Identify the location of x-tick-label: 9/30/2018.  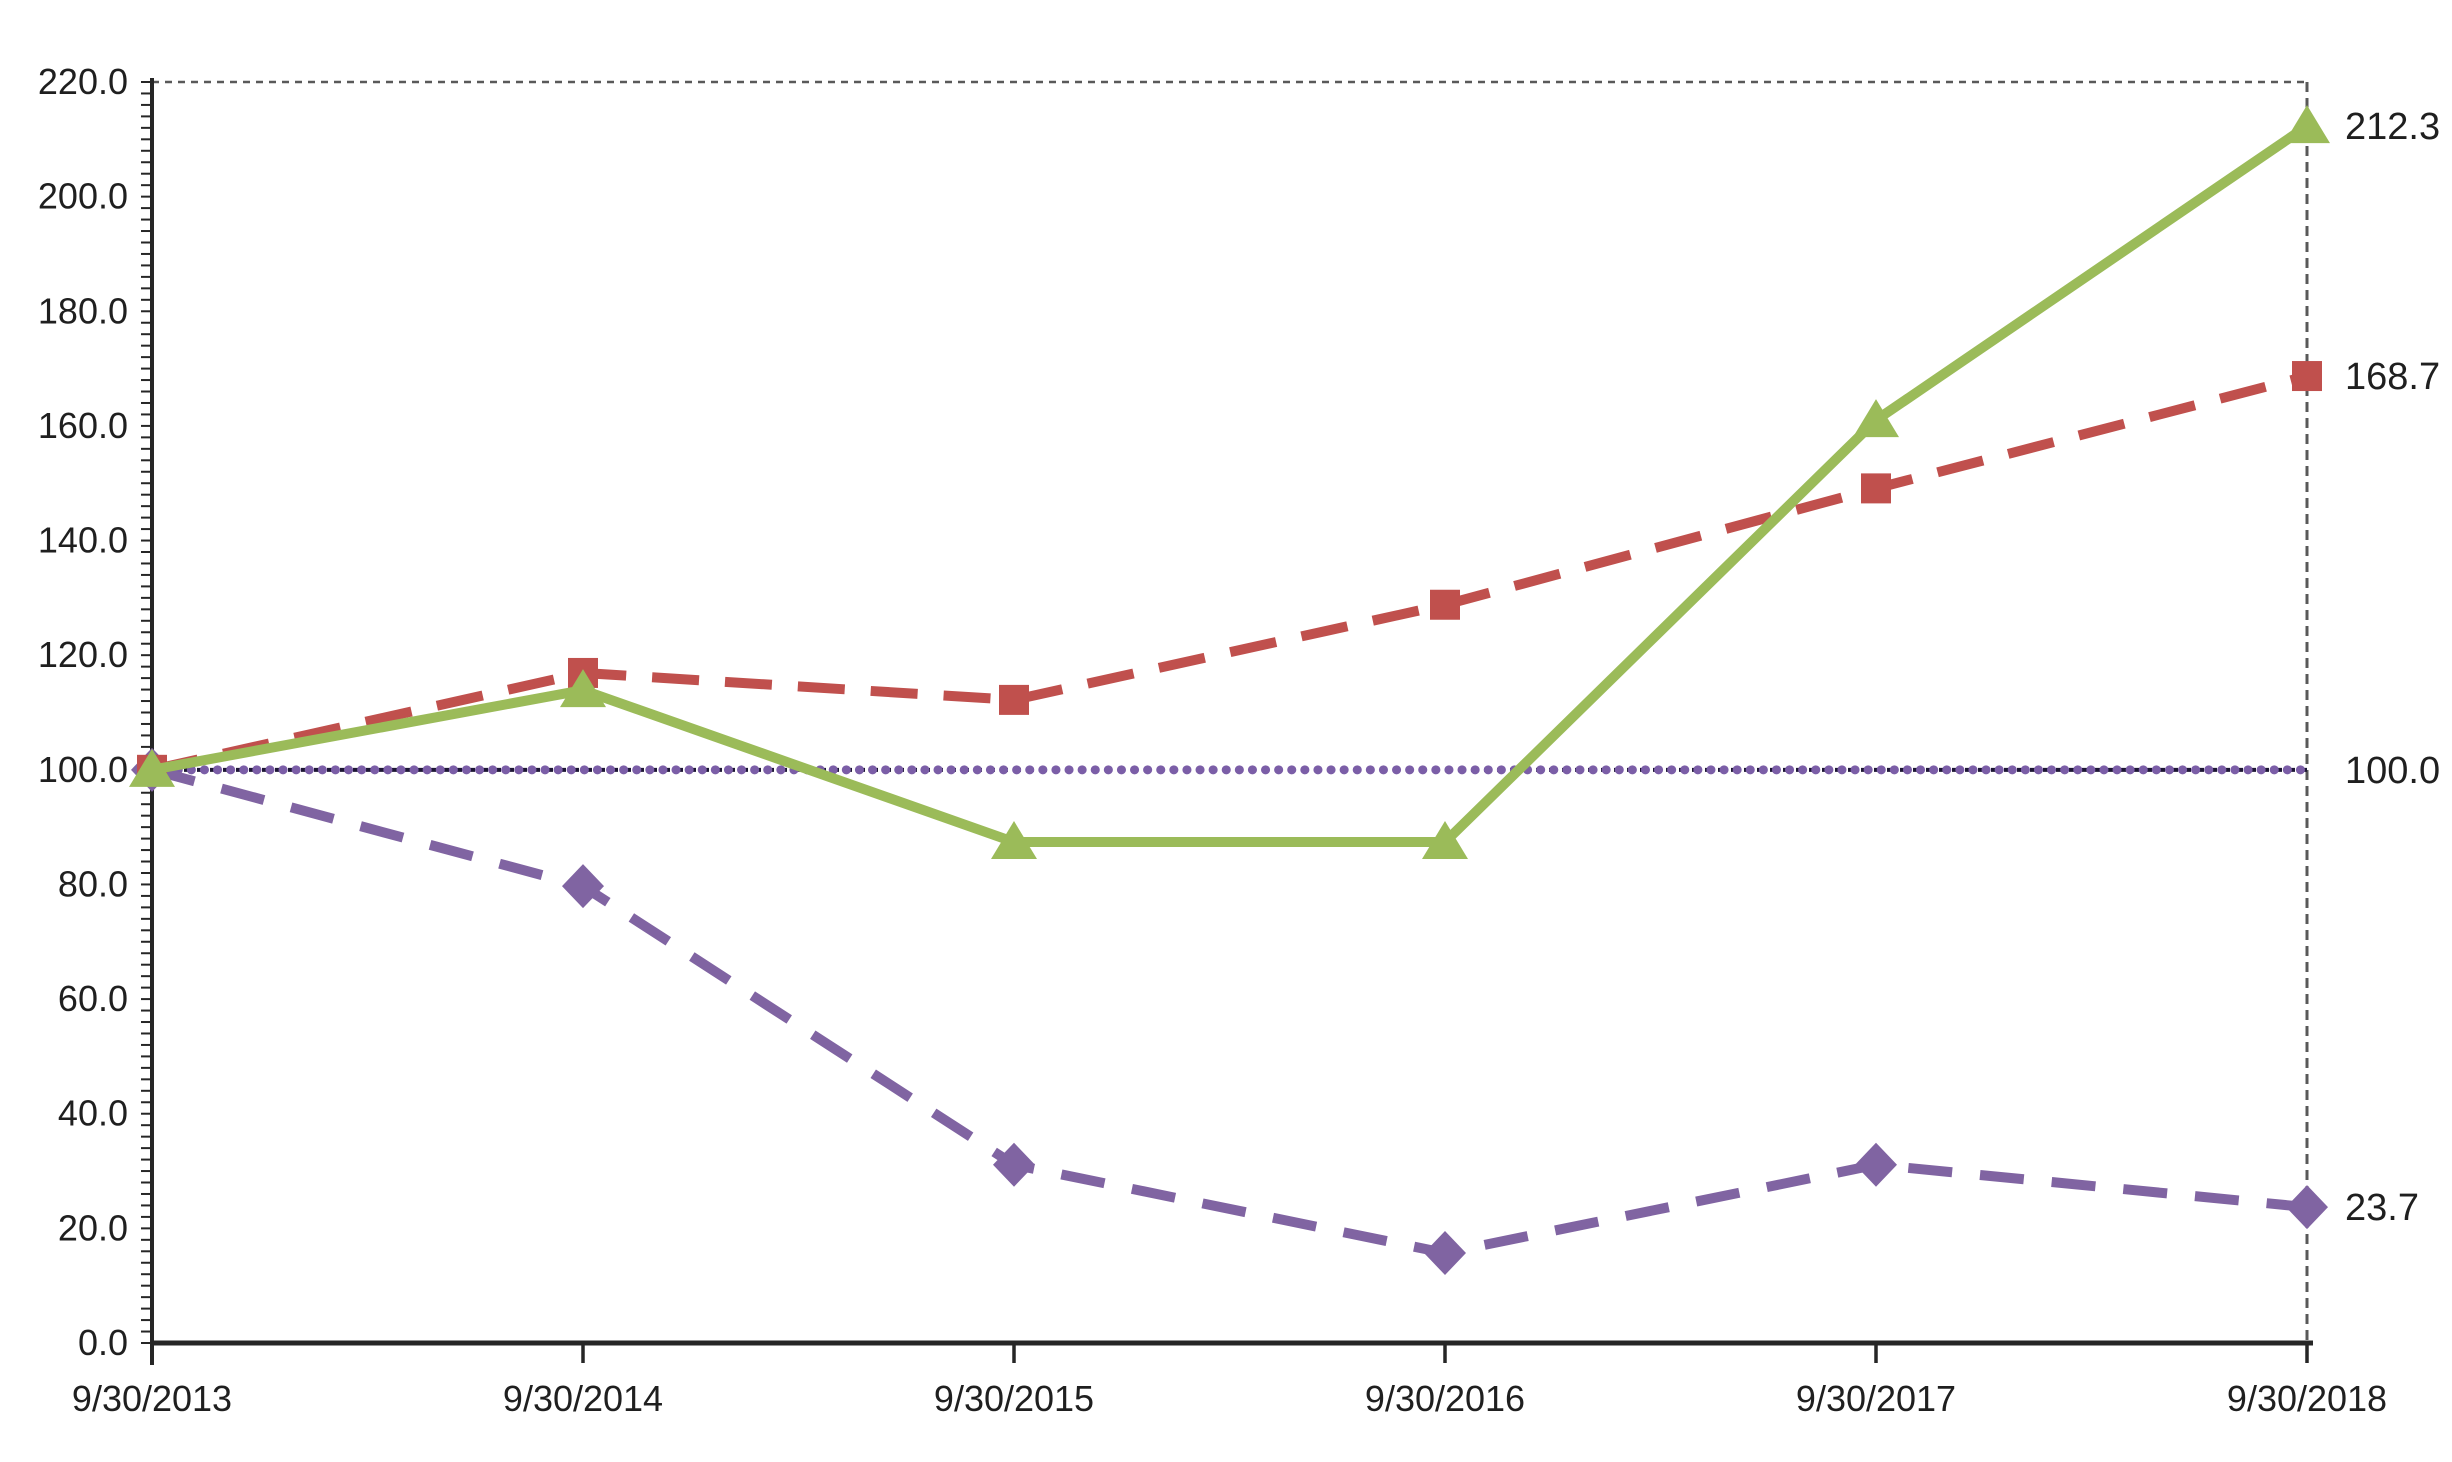
(2307, 1398).